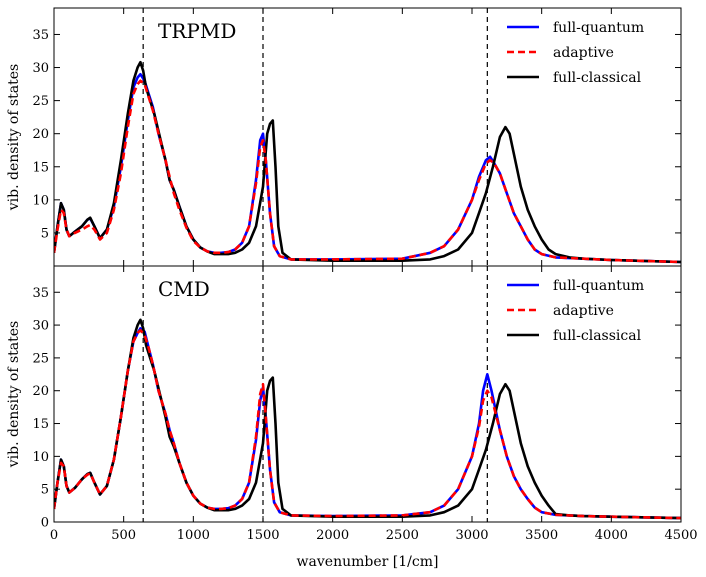 The height and width of the screenshot is (577, 706). What do you see at coordinates (471, 535) in the screenshot?
I see `x-tick-label: 3000` at bounding box center [471, 535].